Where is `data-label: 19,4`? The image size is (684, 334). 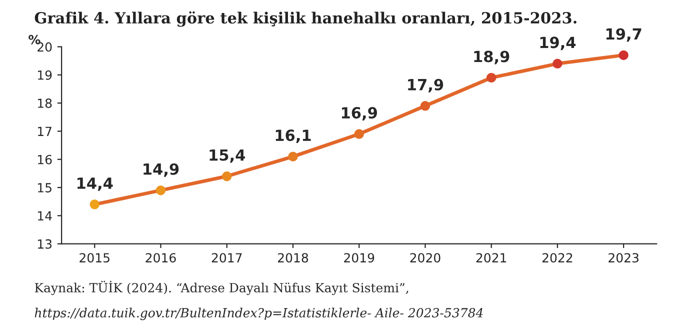
data-label: 19,4 is located at coordinates (558, 43).